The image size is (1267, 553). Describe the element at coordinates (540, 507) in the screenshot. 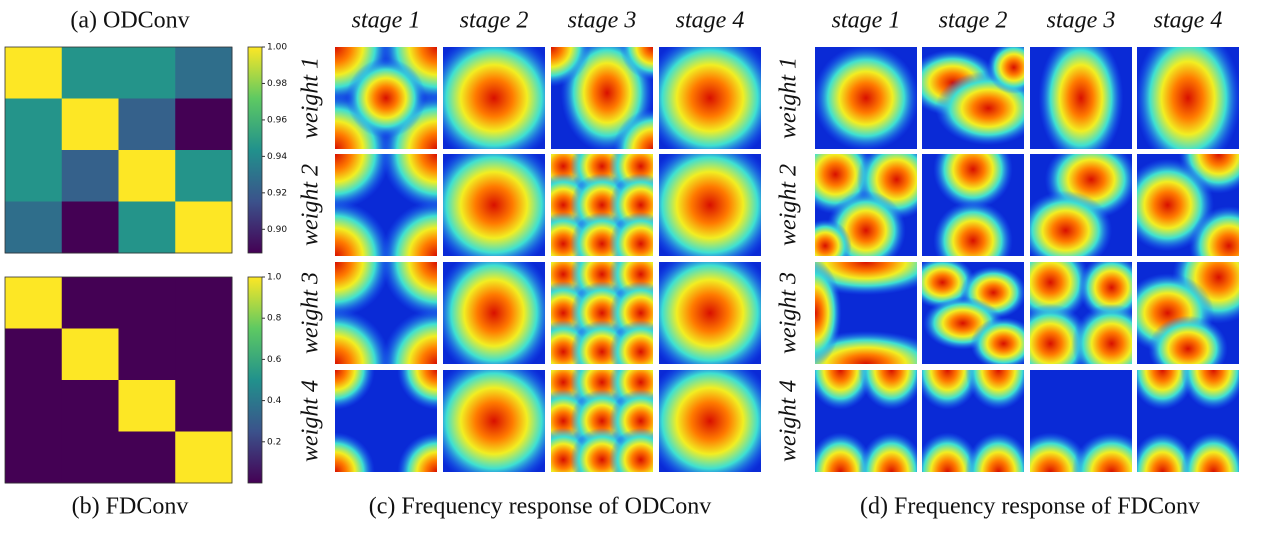

I see `panel-caption: (c) Frequency response of ODConv` at that location.